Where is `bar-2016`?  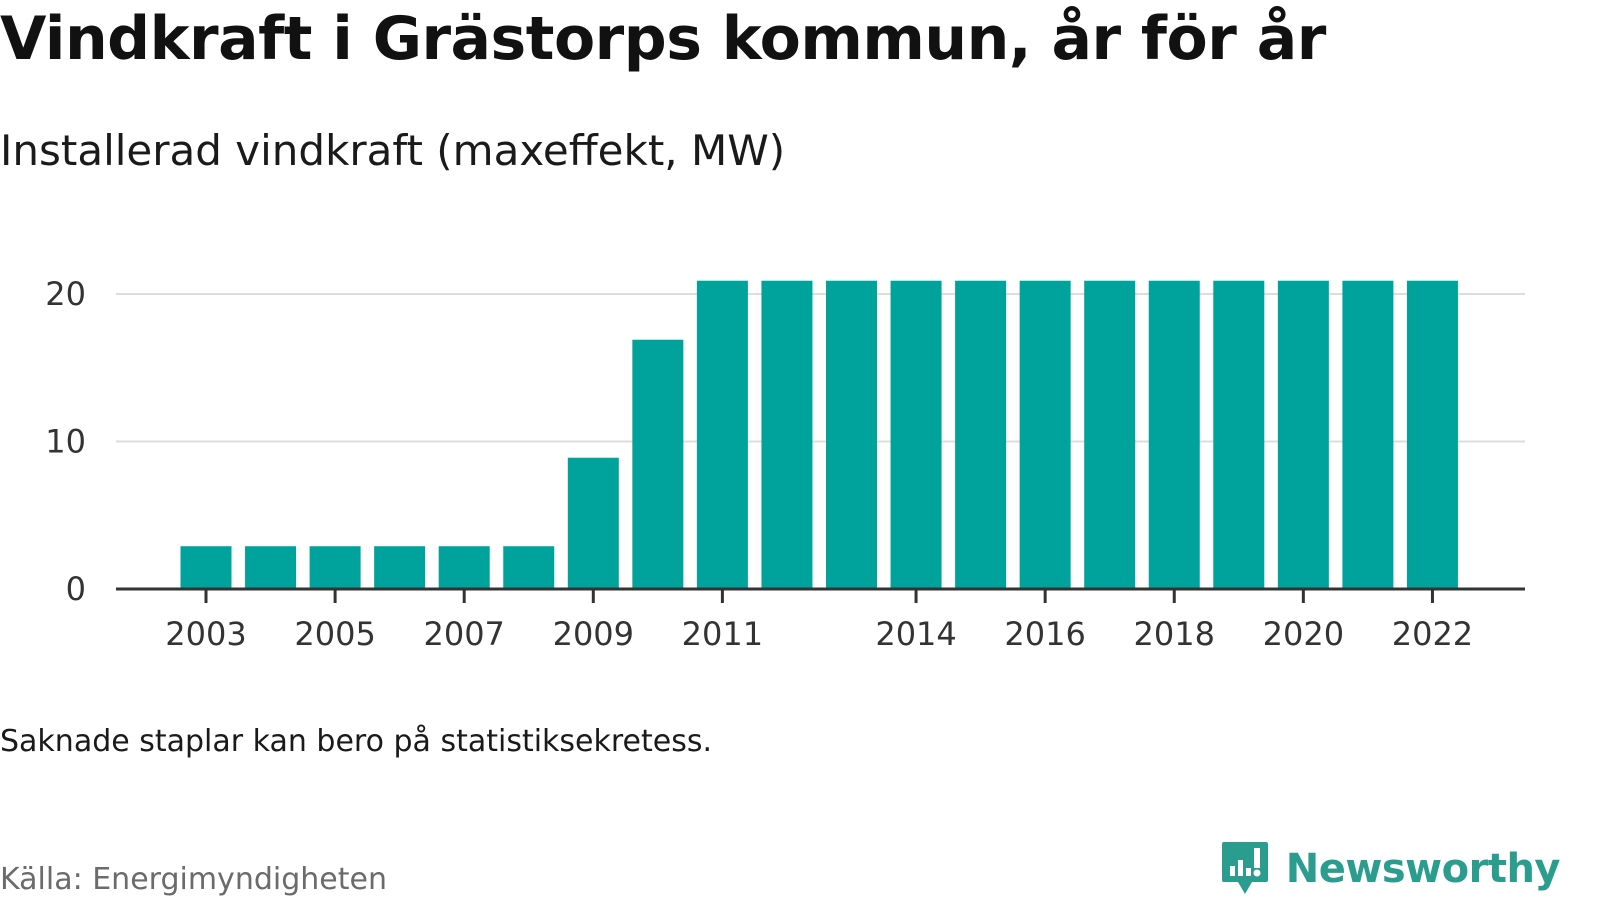 bar-2016 is located at coordinates (1045, 434).